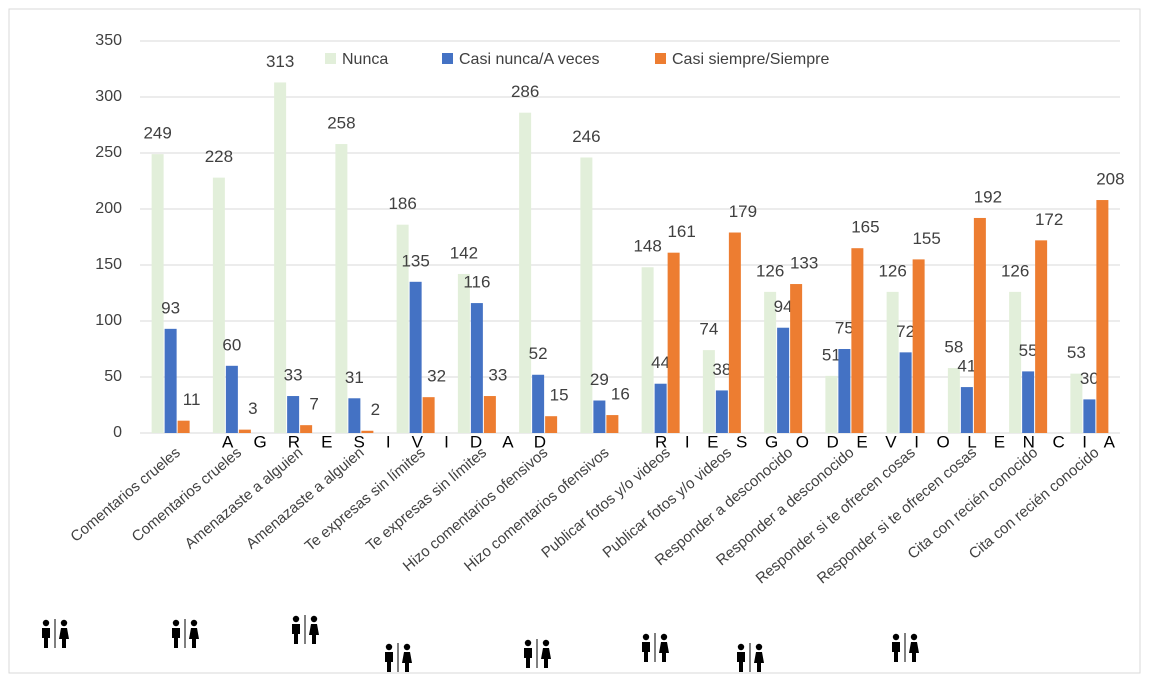 The image size is (1149, 680). I want to click on y-tick-label: 50, so click(113, 376).